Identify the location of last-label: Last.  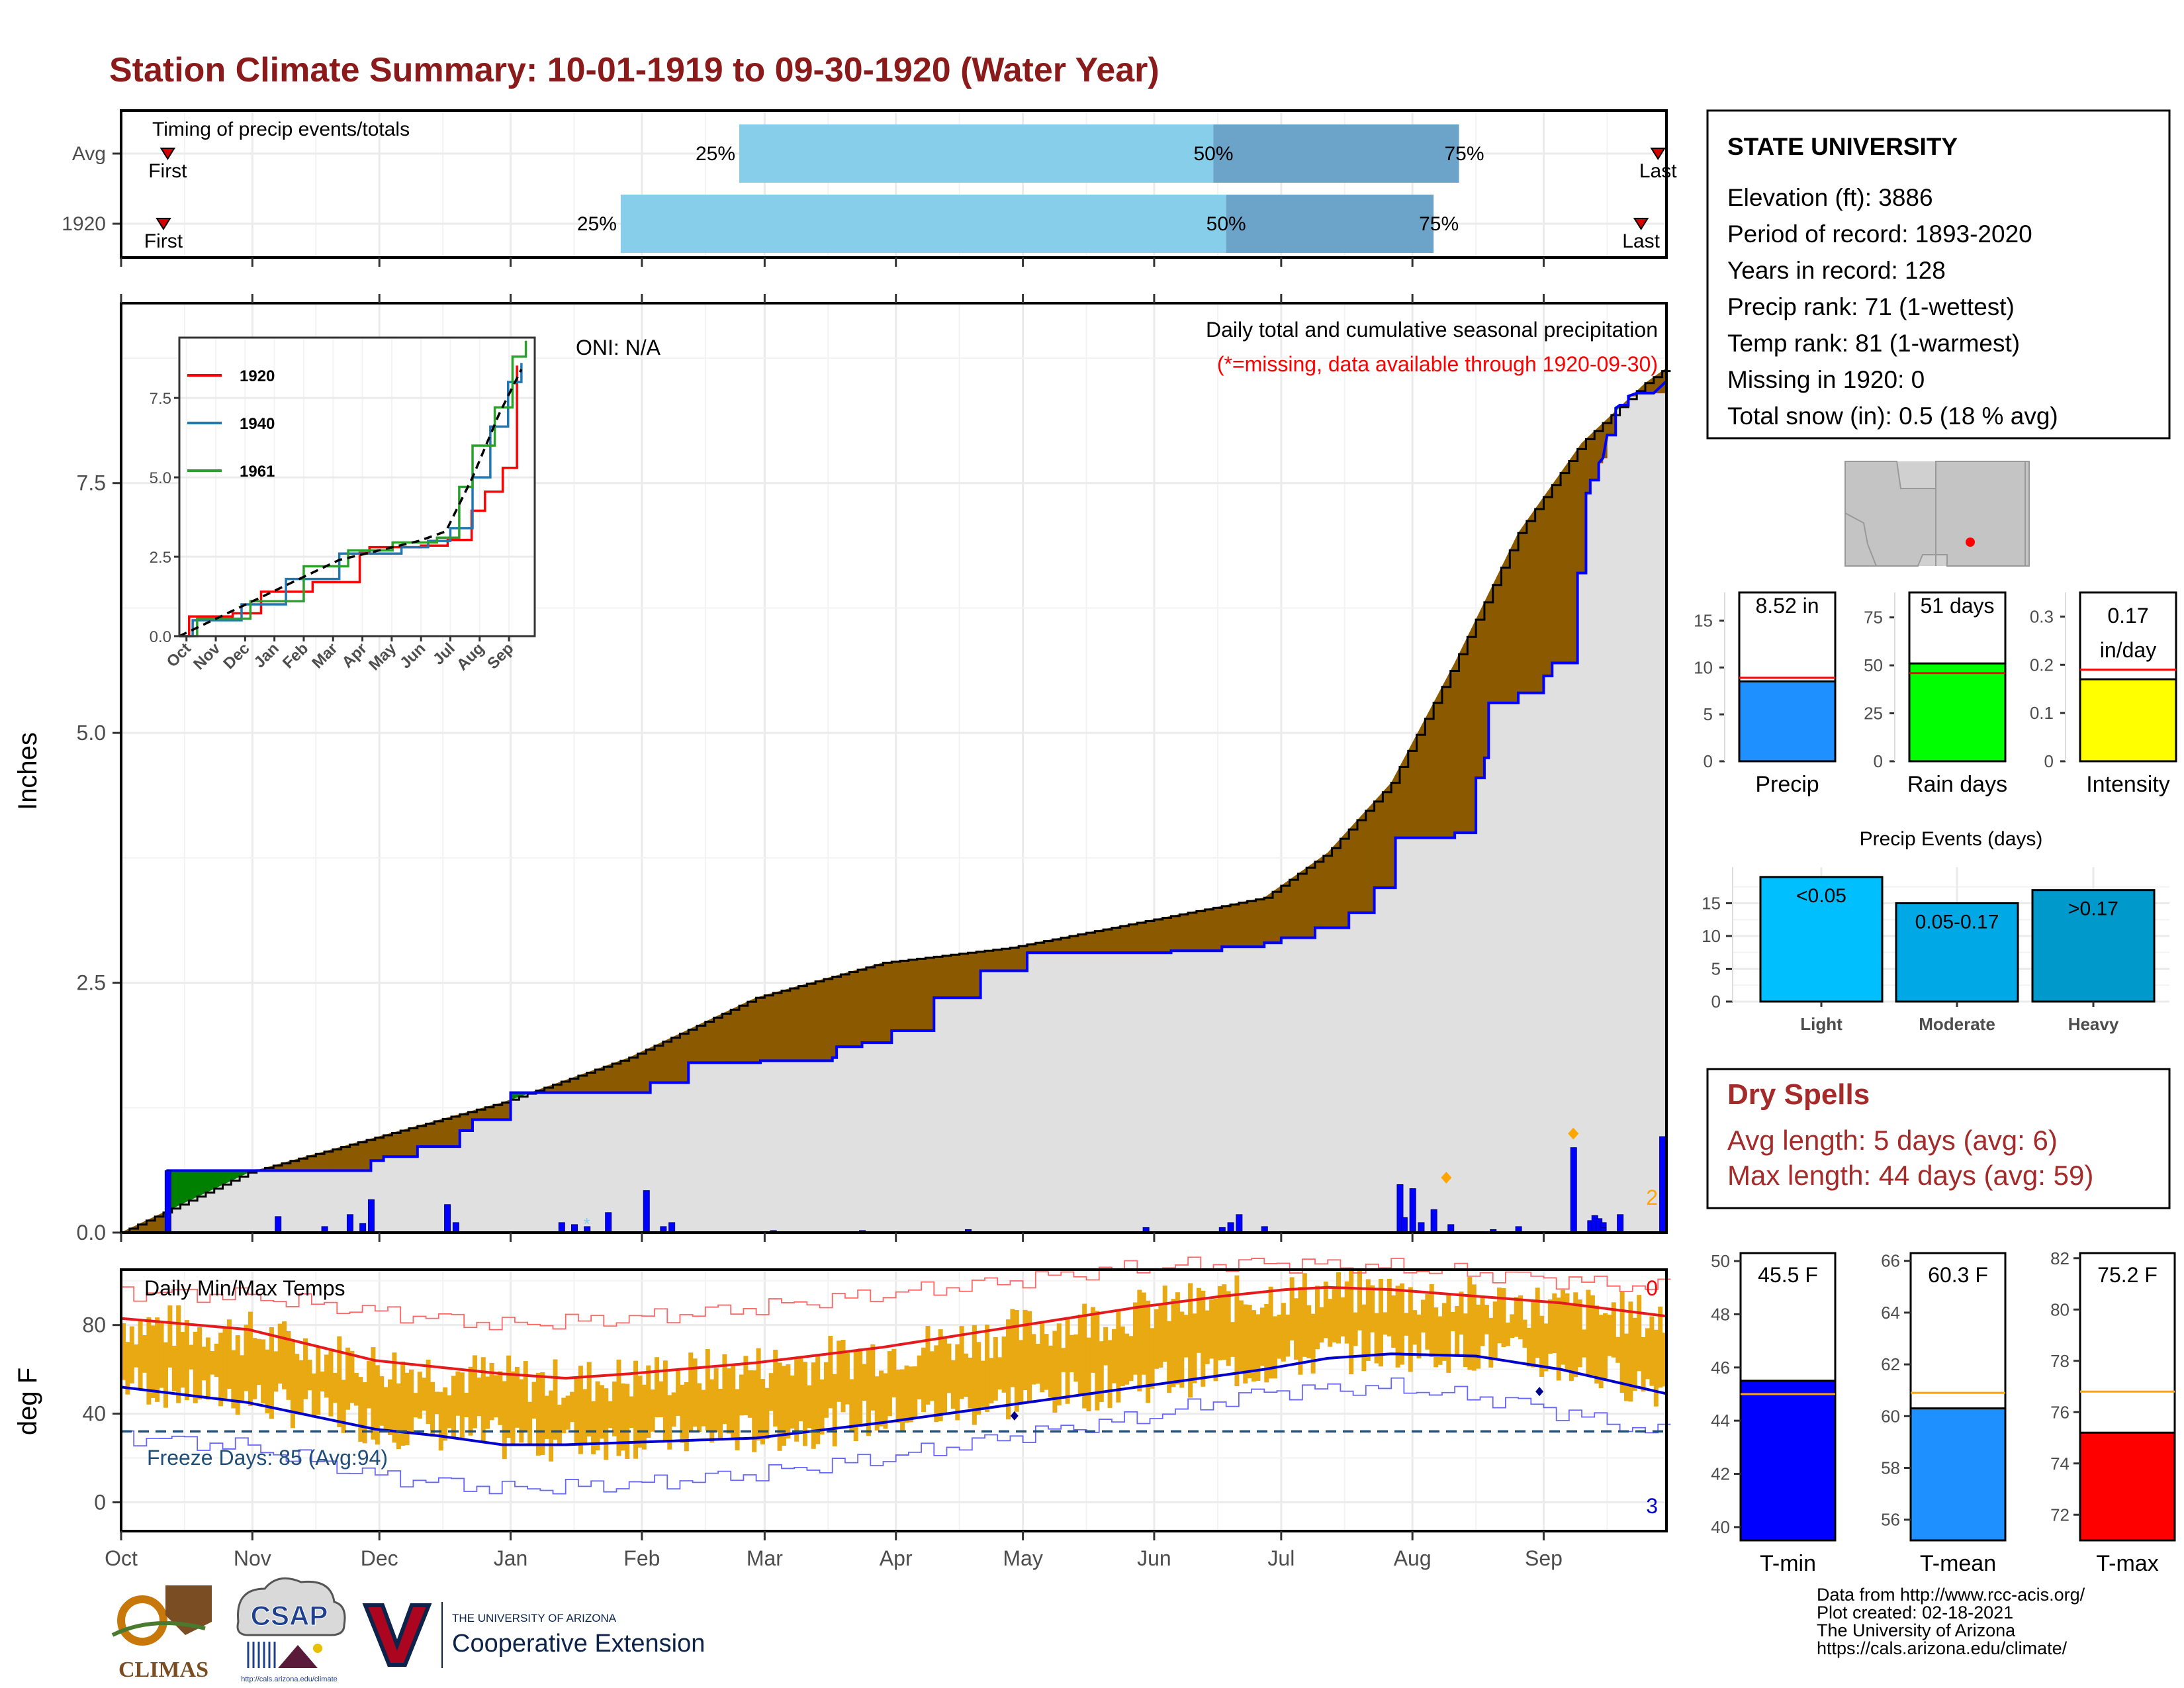
(1658, 171).